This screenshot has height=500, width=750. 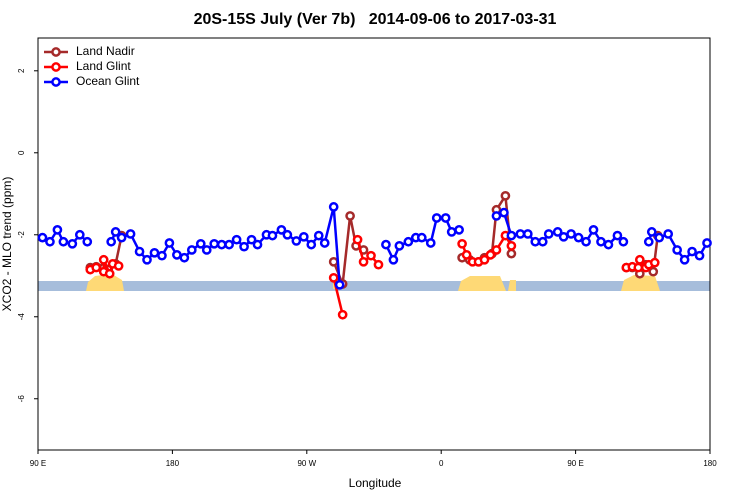 What do you see at coordinates (105, 51) in the screenshot?
I see `legend-label: Land Nadir` at bounding box center [105, 51].